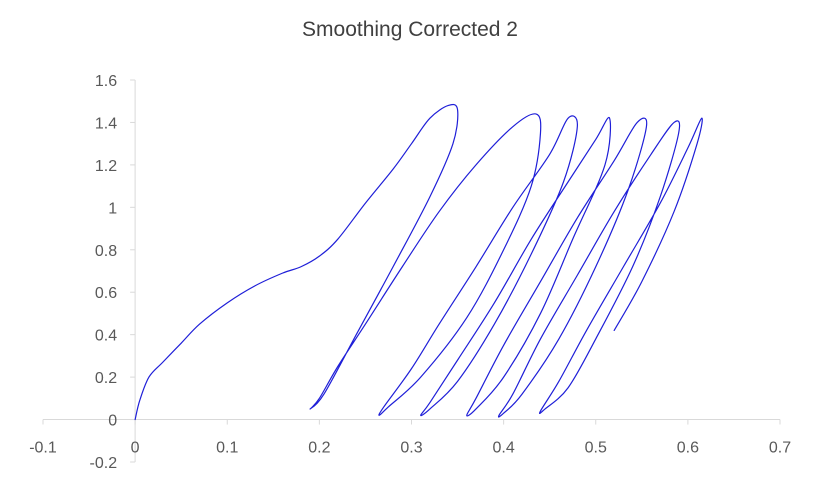 This screenshot has width=820, height=503. Describe the element at coordinates (104, 272) in the screenshot. I see `y-tick-labels: 1.6 1.4 1.2 1 0.8 0.6 0.4 0.2 0 -0.2` at that location.